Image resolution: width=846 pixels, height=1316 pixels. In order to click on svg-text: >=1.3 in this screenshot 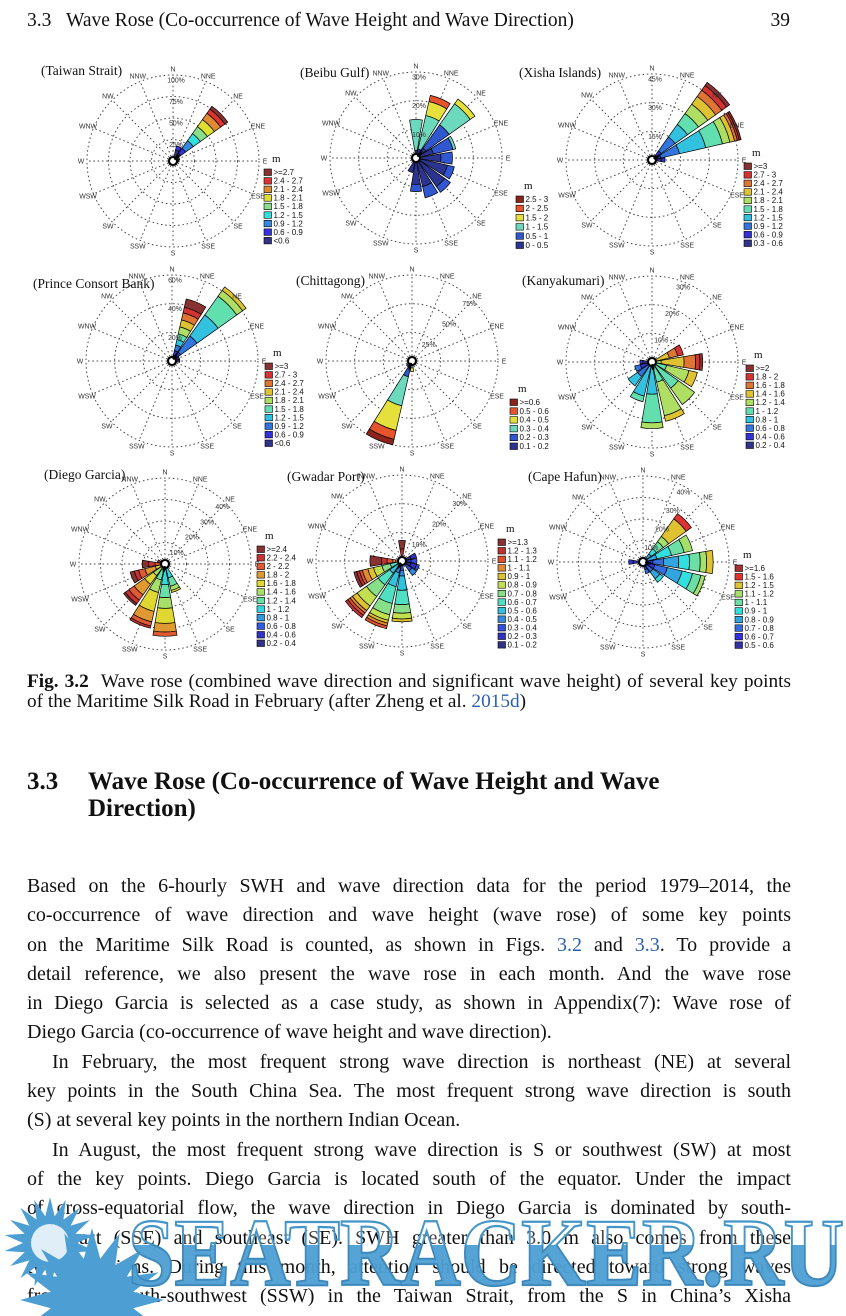, I will do `click(518, 542)`.